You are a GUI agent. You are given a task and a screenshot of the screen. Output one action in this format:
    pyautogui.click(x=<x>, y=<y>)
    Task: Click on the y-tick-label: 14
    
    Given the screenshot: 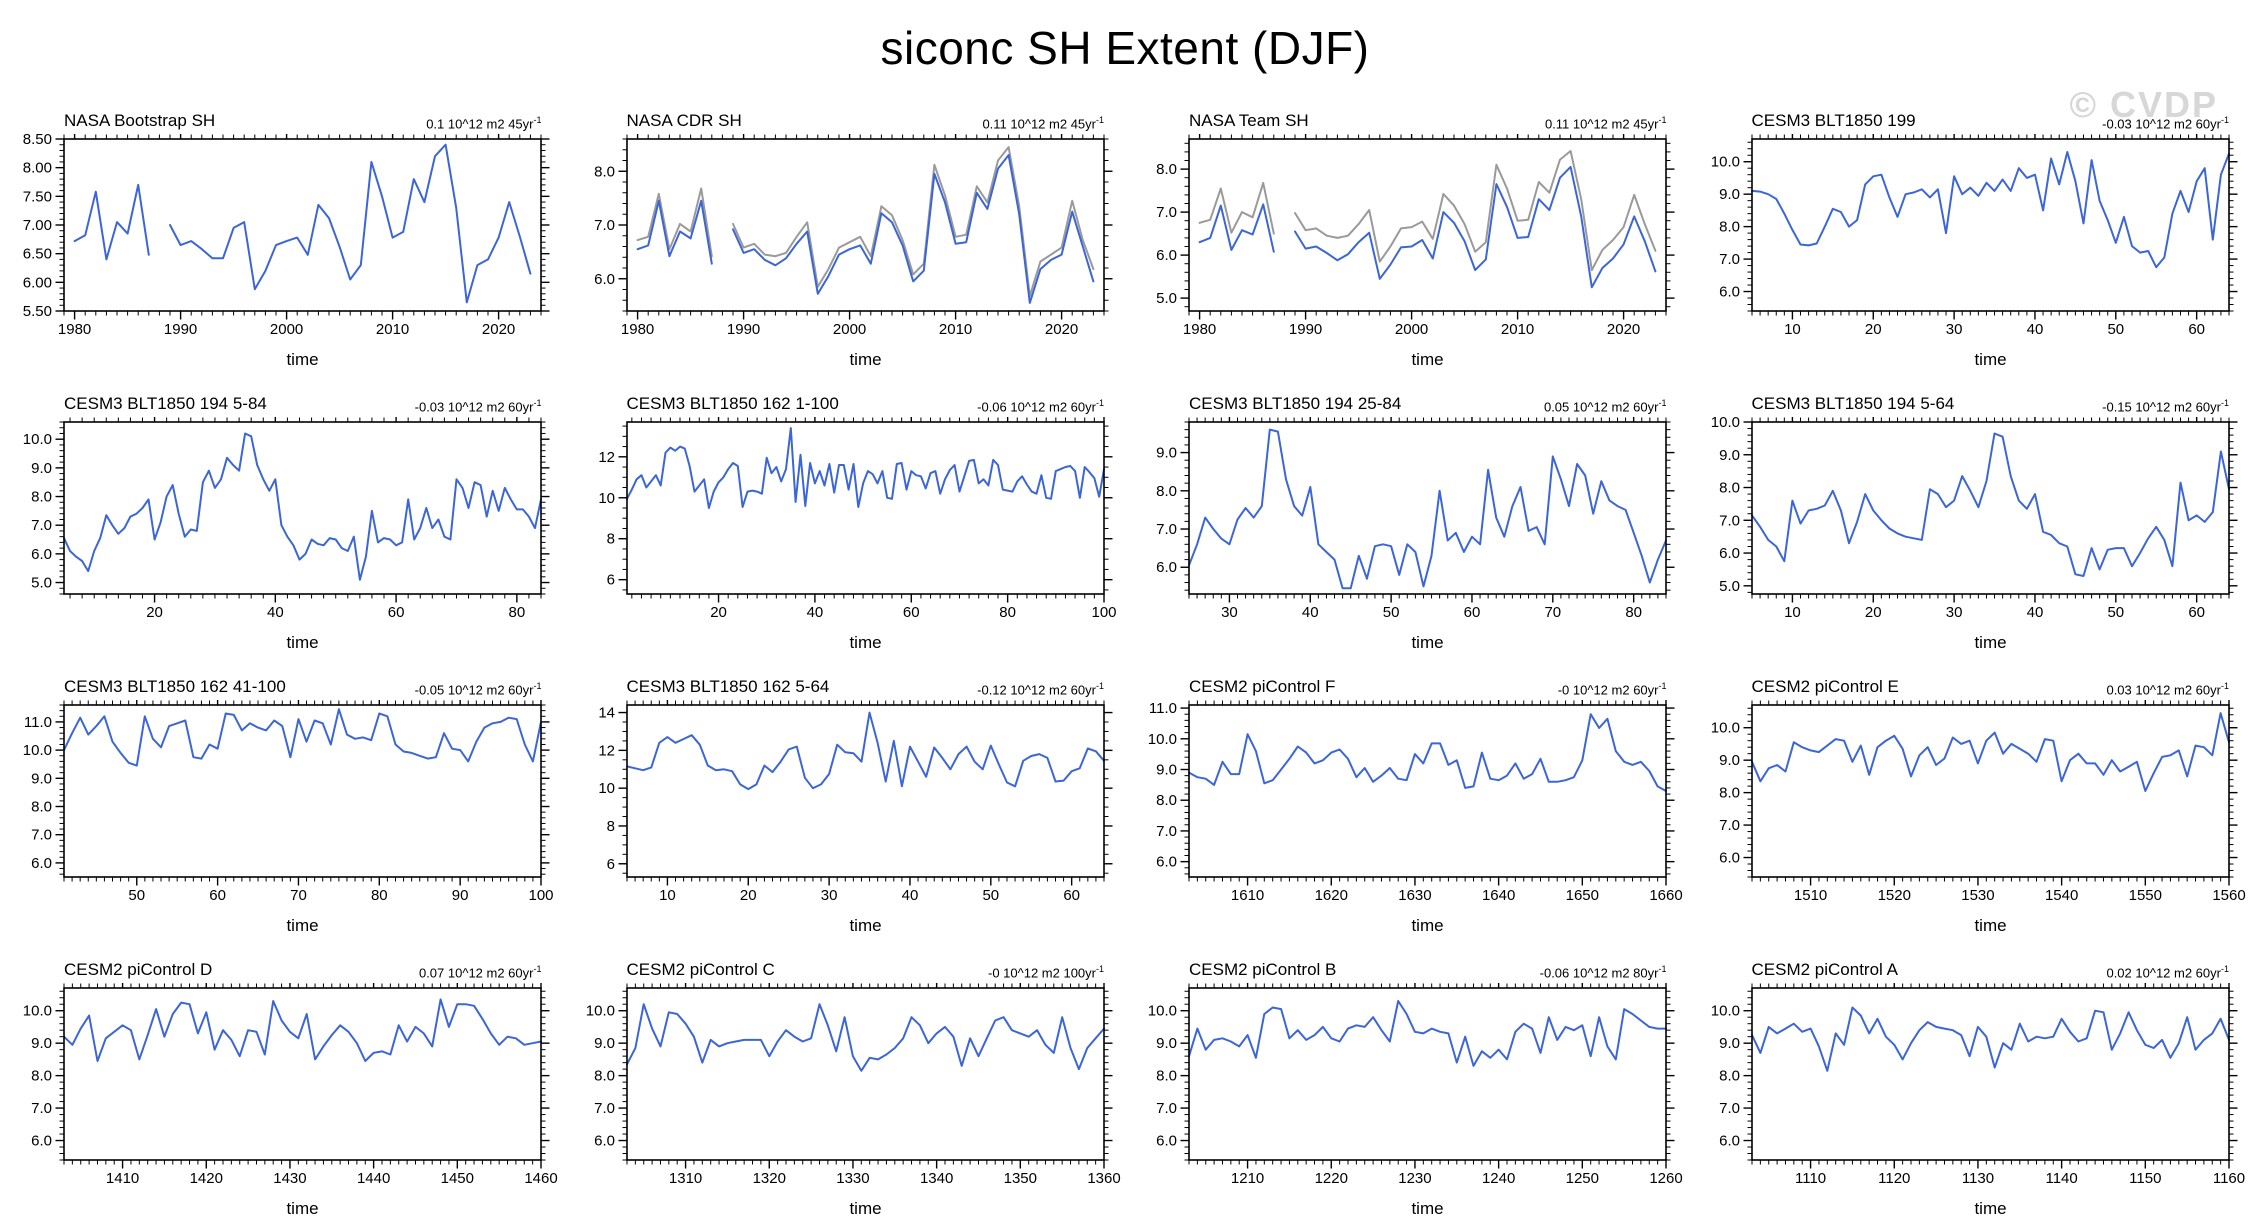 What is the action you would take?
    pyautogui.click(x=606, y=713)
    